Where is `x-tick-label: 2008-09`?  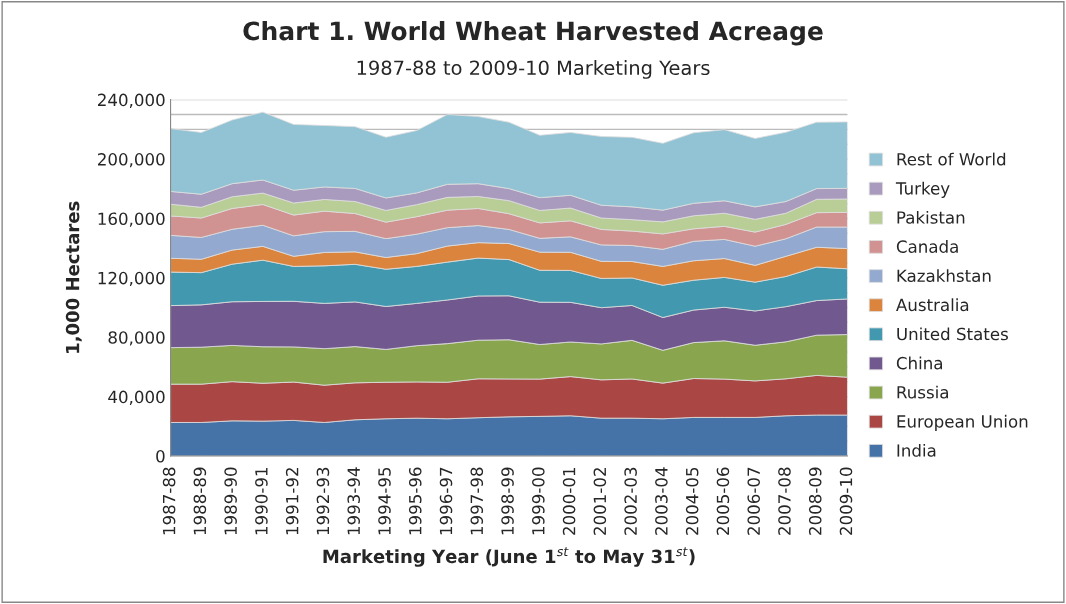 x-tick-label: 2008-09 is located at coordinates (815, 501).